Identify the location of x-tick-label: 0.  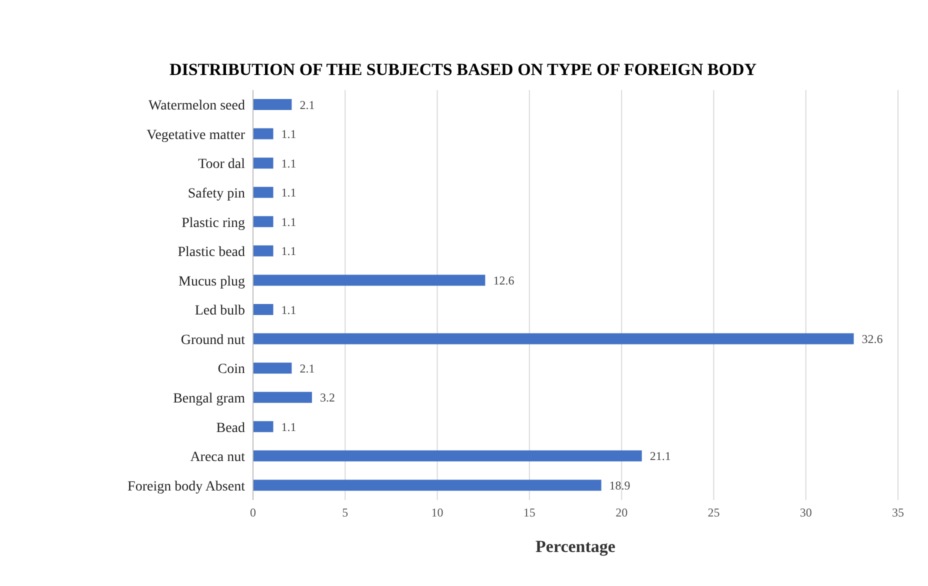
(253, 513).